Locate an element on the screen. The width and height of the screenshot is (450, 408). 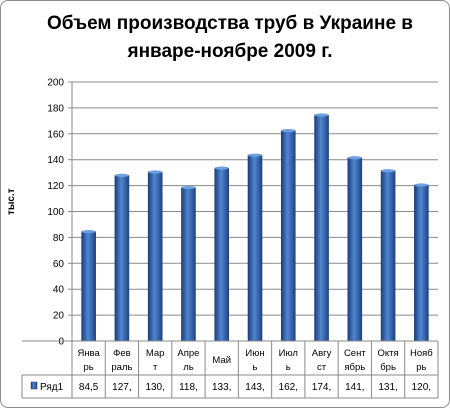
x-tick-label-line: Апре is located at coordinates (188, 353).